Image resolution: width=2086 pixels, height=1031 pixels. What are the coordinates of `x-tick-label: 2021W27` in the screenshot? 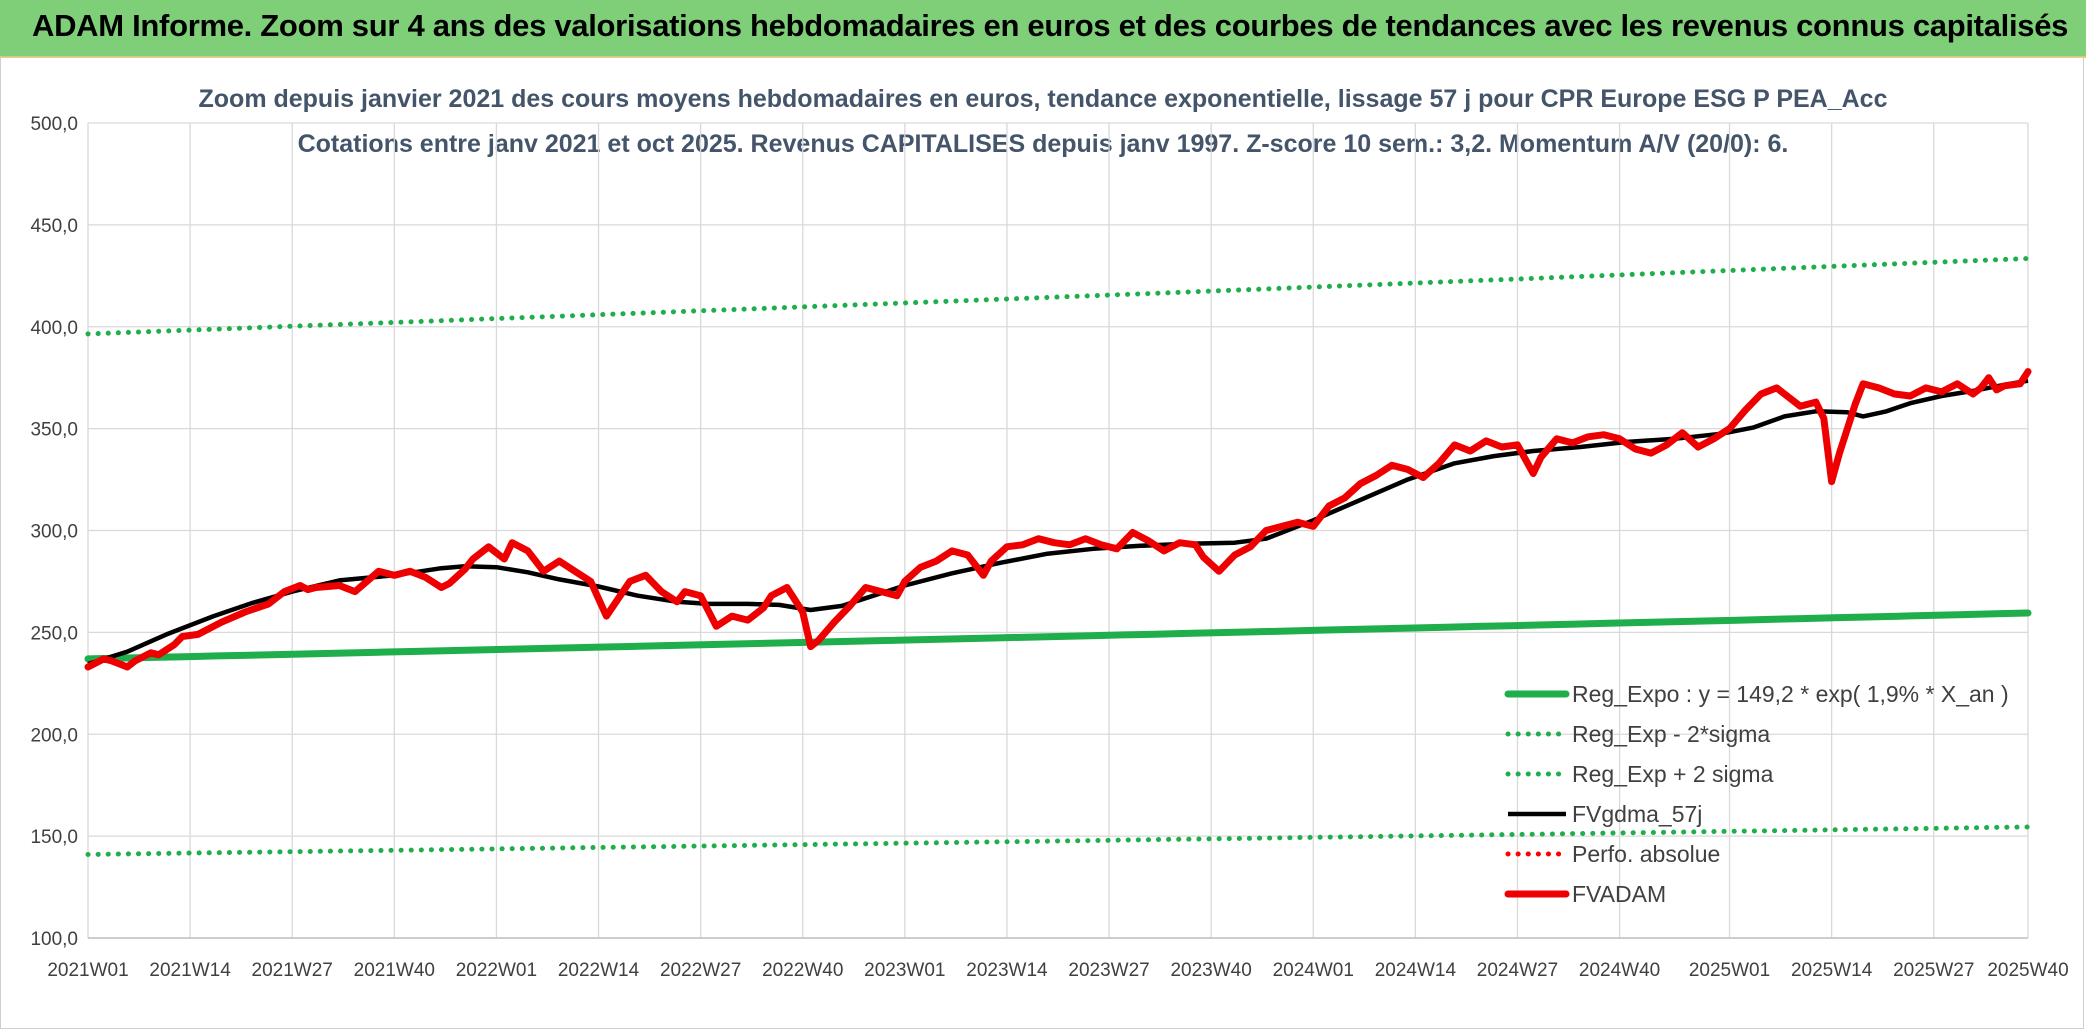 It's located at (292, 970).